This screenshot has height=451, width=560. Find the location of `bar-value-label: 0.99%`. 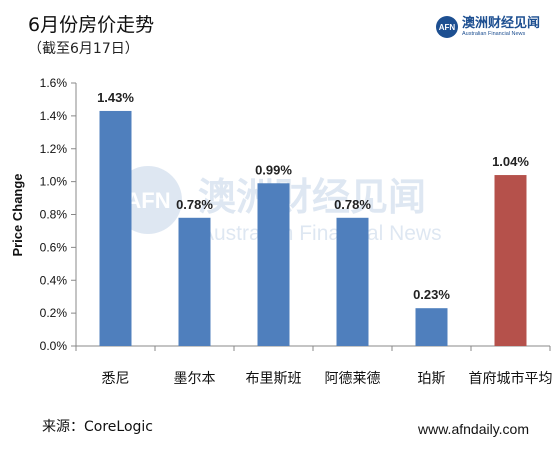

bar-value-label: 0.99% is located at coordinates (273, 169).